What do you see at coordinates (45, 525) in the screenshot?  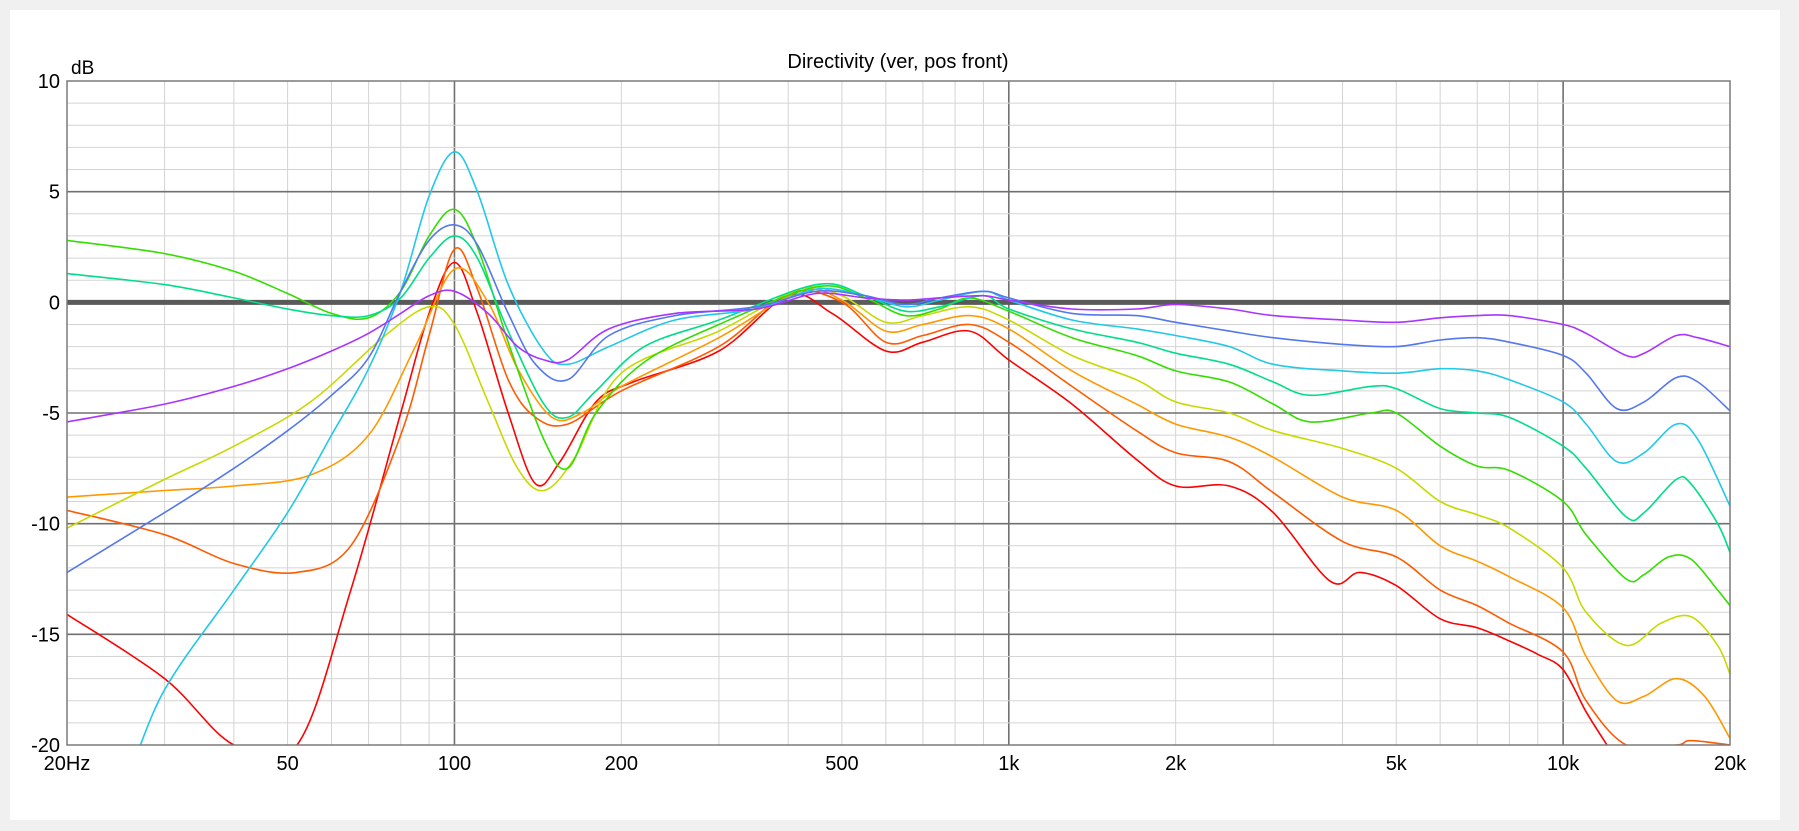 I see `y-tick-label: -10` at bounding box center [45, 525].